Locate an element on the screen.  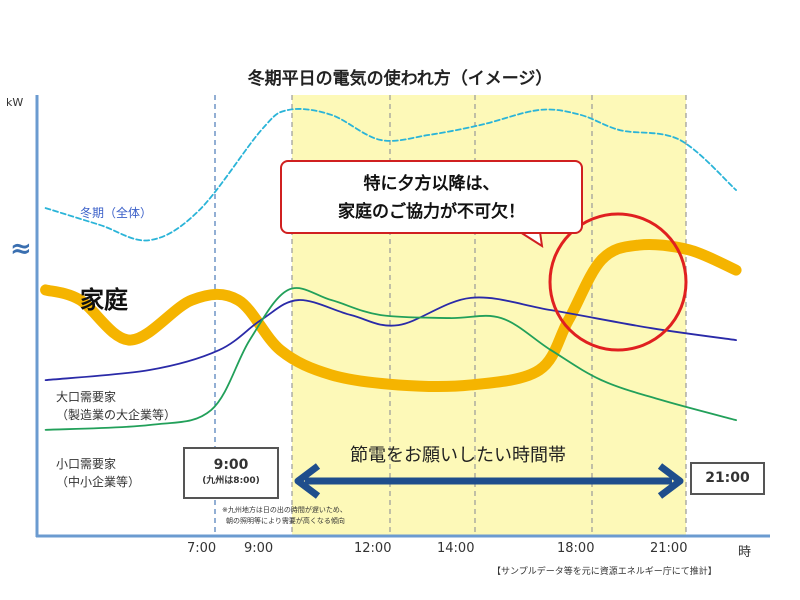
end-time: 21:00 is located at coordinates (727, 478).